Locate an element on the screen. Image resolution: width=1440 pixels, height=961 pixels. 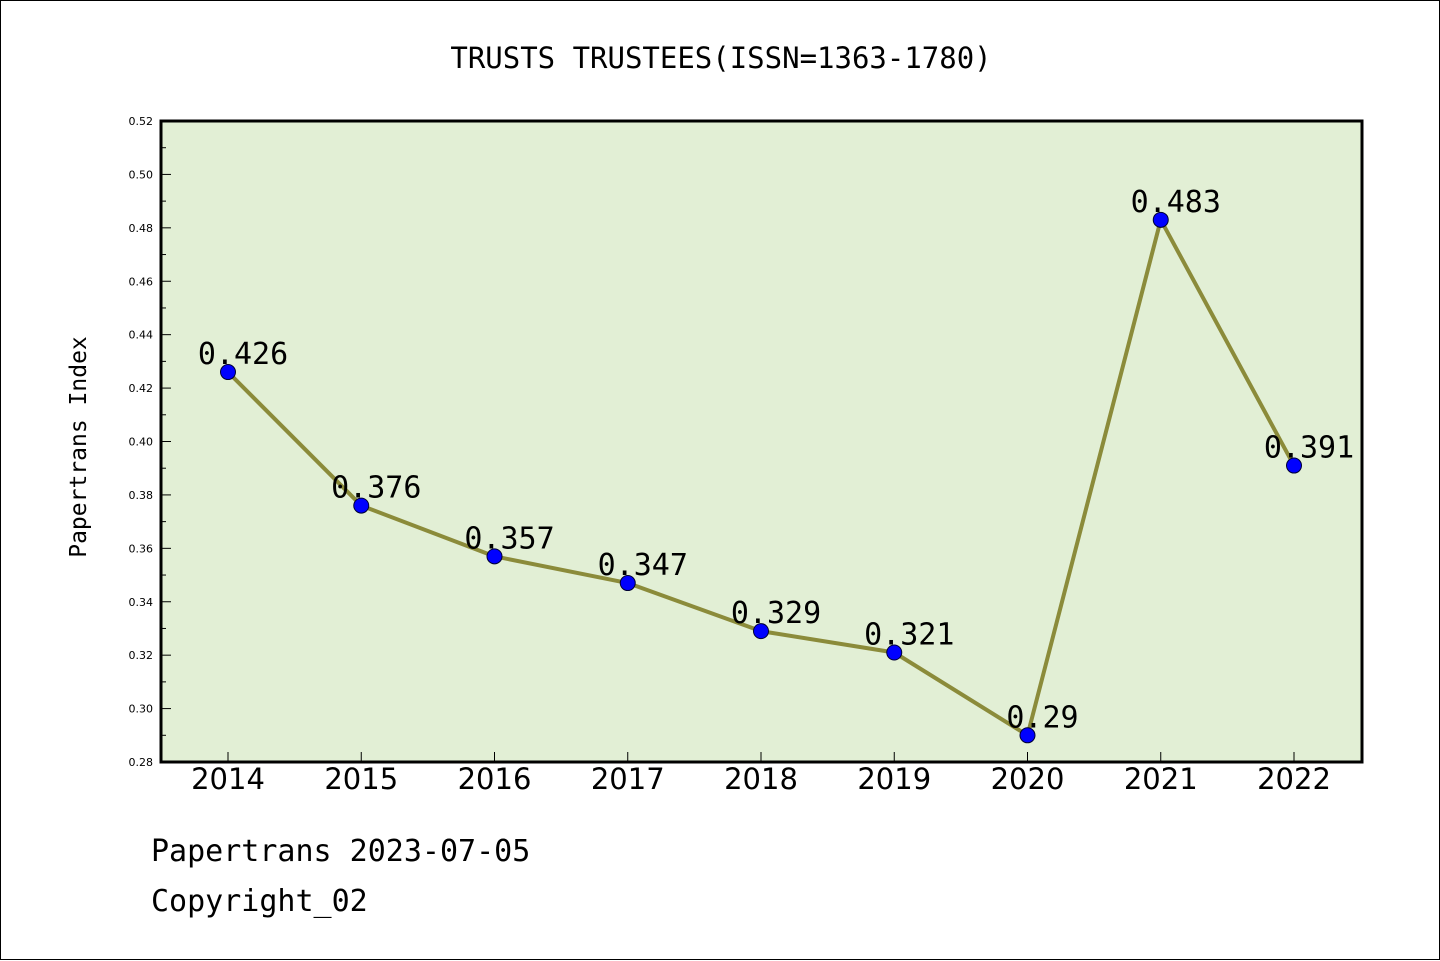
data-label: 0.347 is located at coordinates (643, 565).